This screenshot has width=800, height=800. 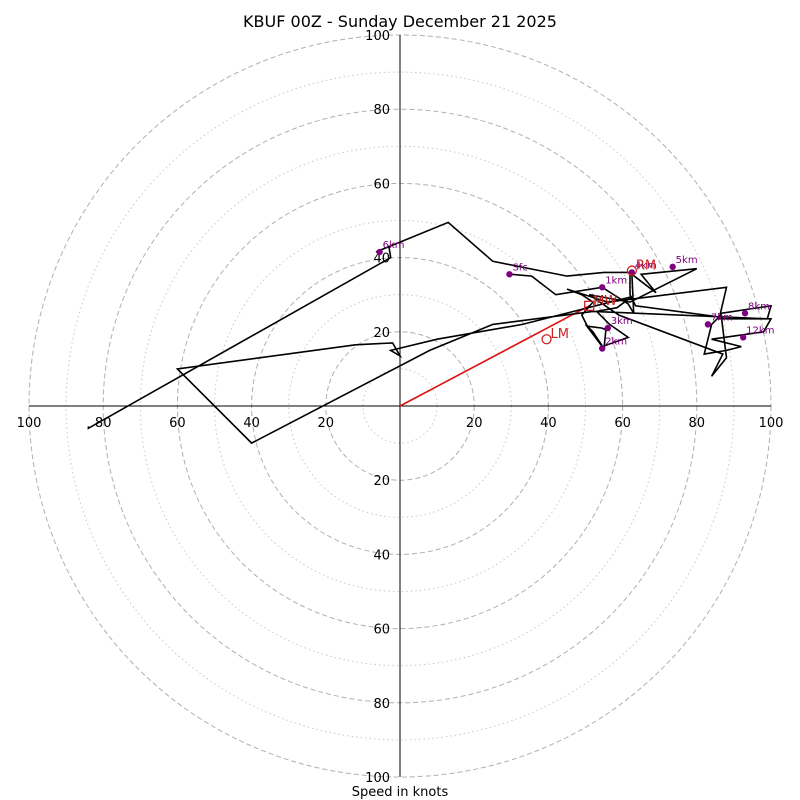 I want to click on storm-motion-label: LM, so click(x=560, y=334).